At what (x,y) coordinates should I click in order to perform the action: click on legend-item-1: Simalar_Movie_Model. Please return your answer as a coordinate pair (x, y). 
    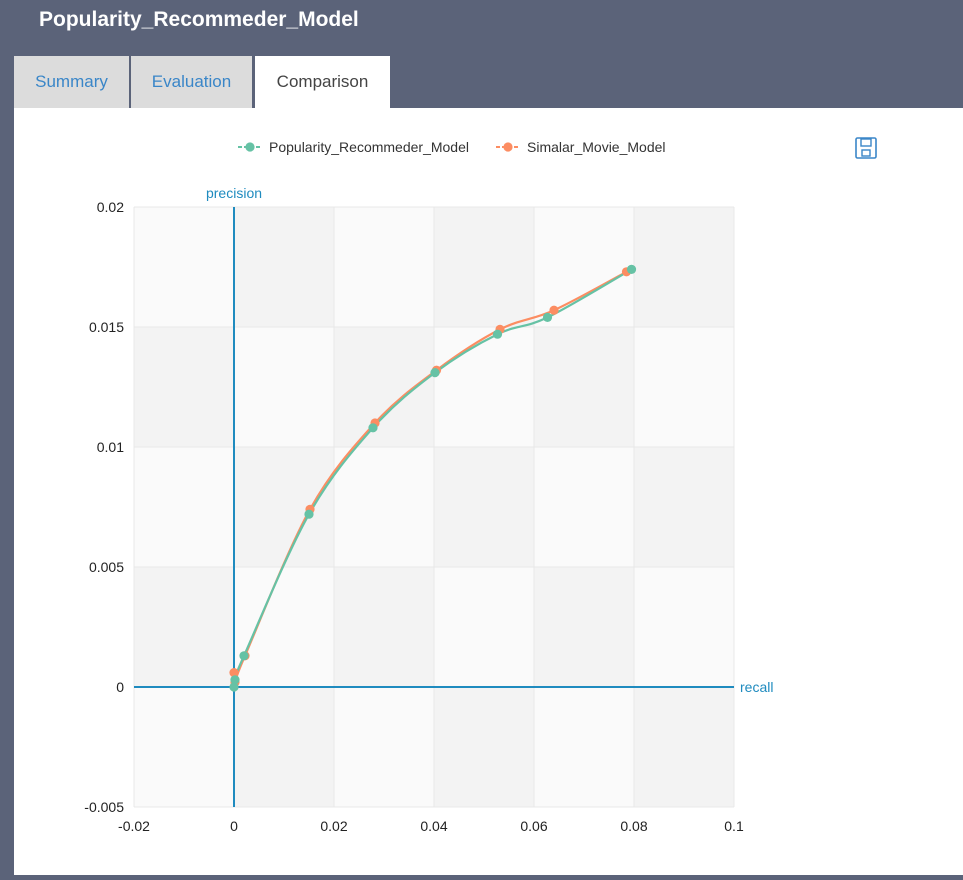
    Looking at the image, I should click on (581, 147).